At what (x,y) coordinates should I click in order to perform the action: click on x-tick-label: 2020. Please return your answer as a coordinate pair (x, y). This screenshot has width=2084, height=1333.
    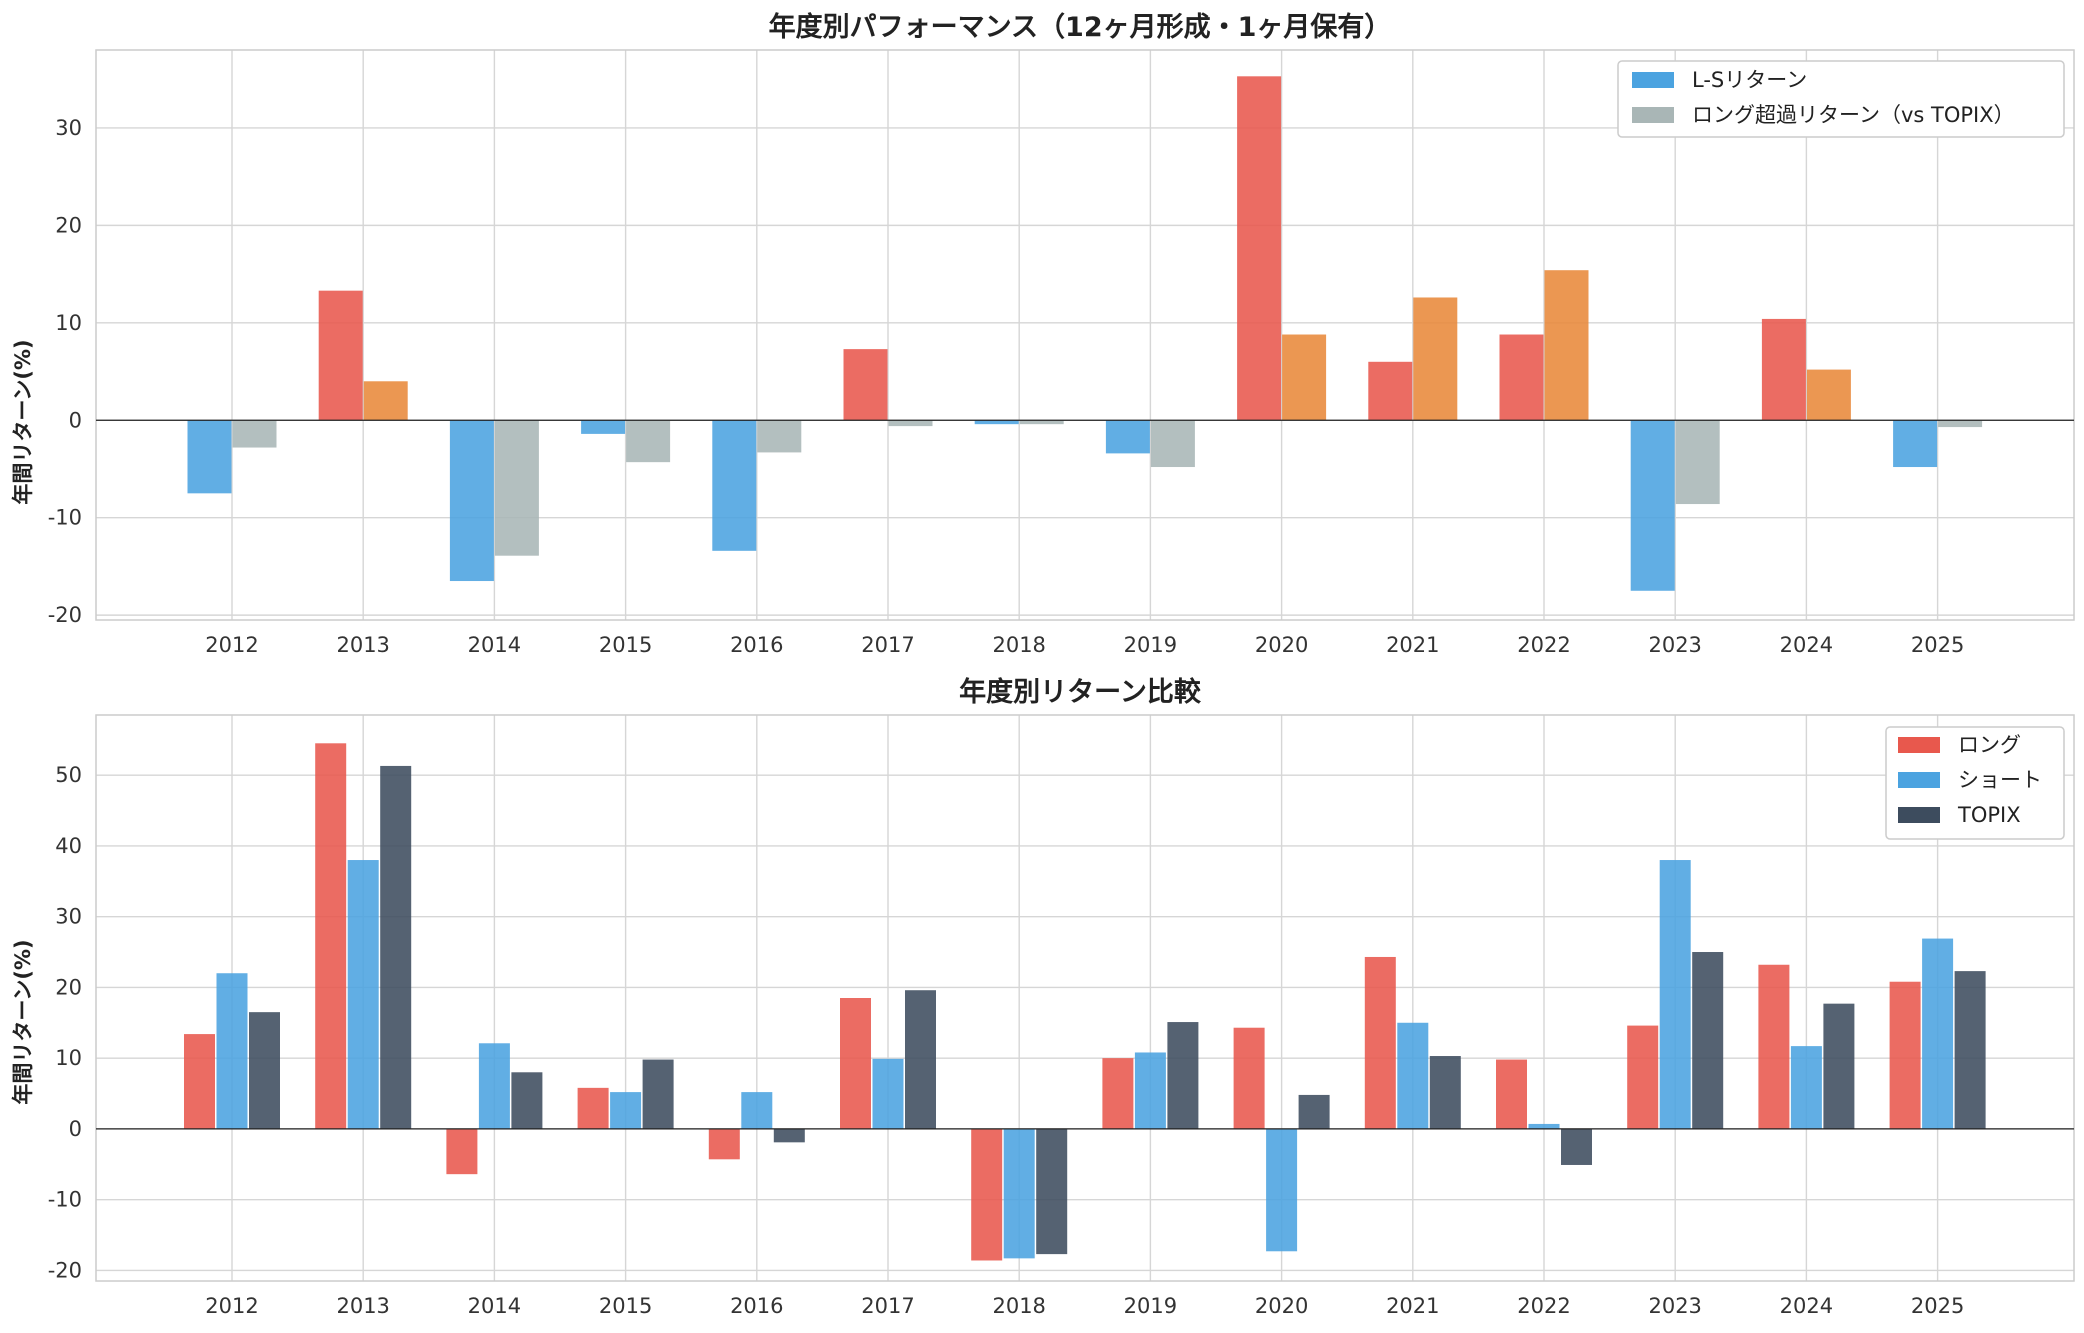
    Looking at the image, I should click on (1281, 645).